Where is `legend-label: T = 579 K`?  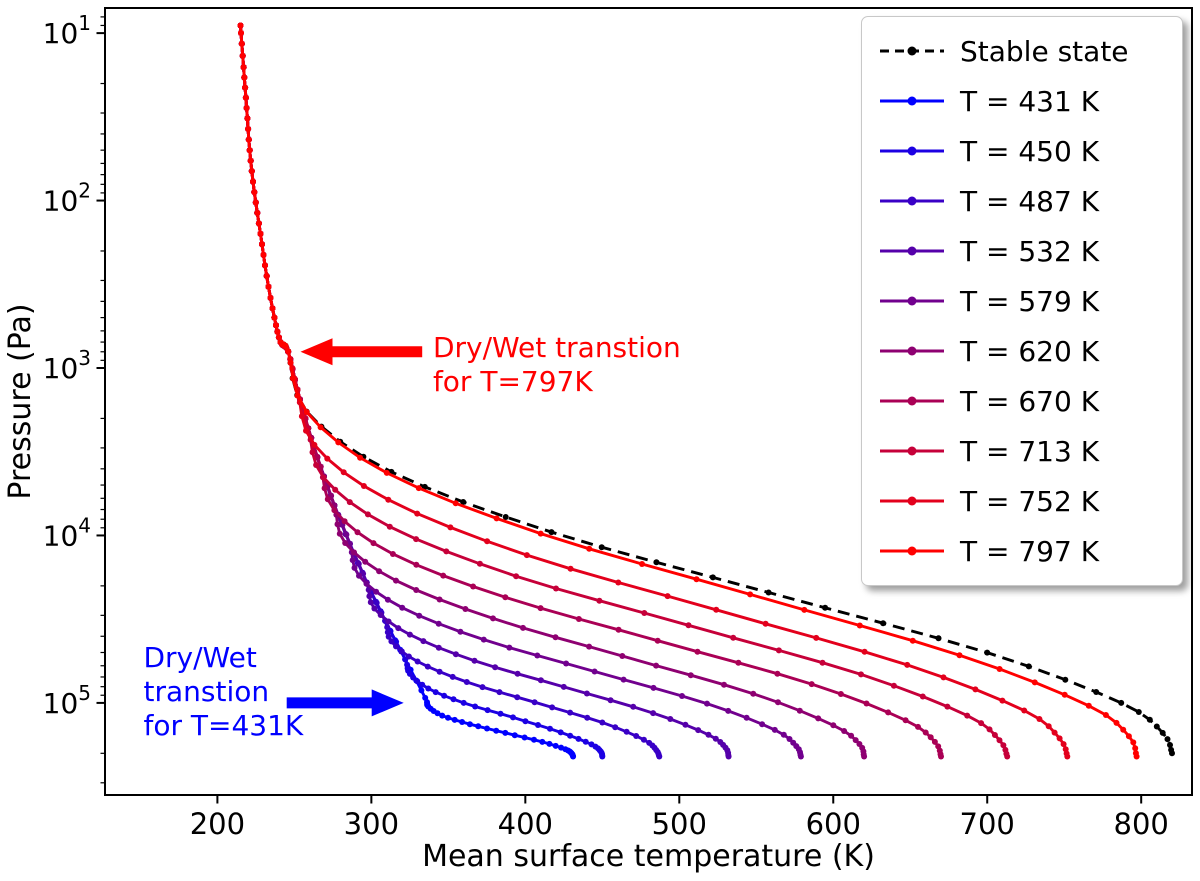
legend-label: T = 579 K is located at coordinates (1030, 301).